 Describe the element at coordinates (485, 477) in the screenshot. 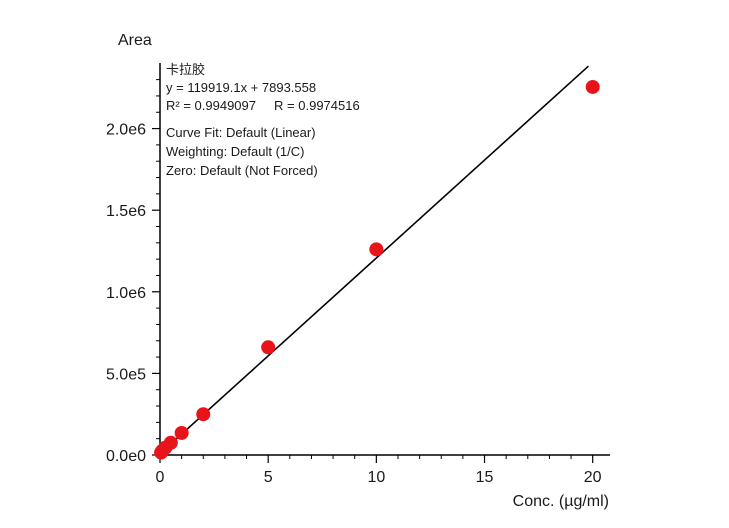

I see `x-tick-label: 15` at that location.